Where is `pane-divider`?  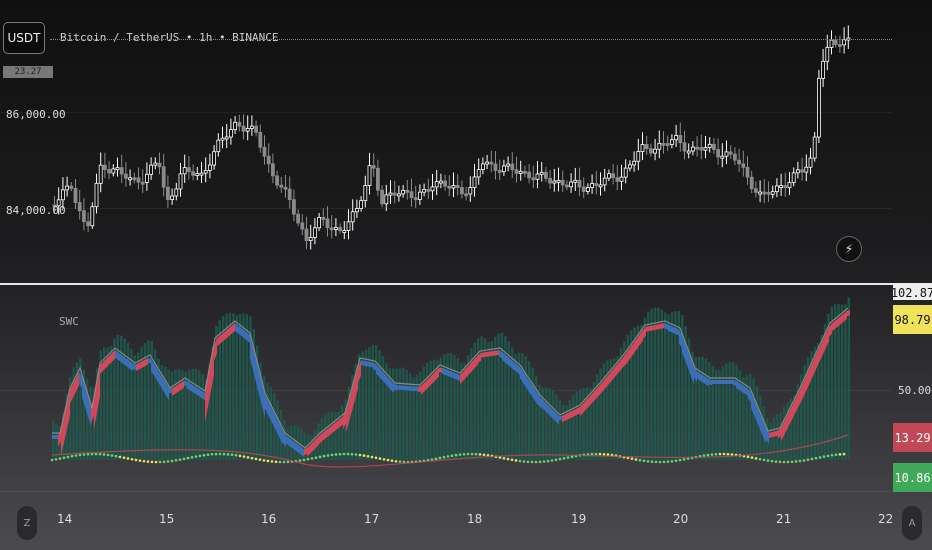 pane-divider is located at coordinates (466, 284).